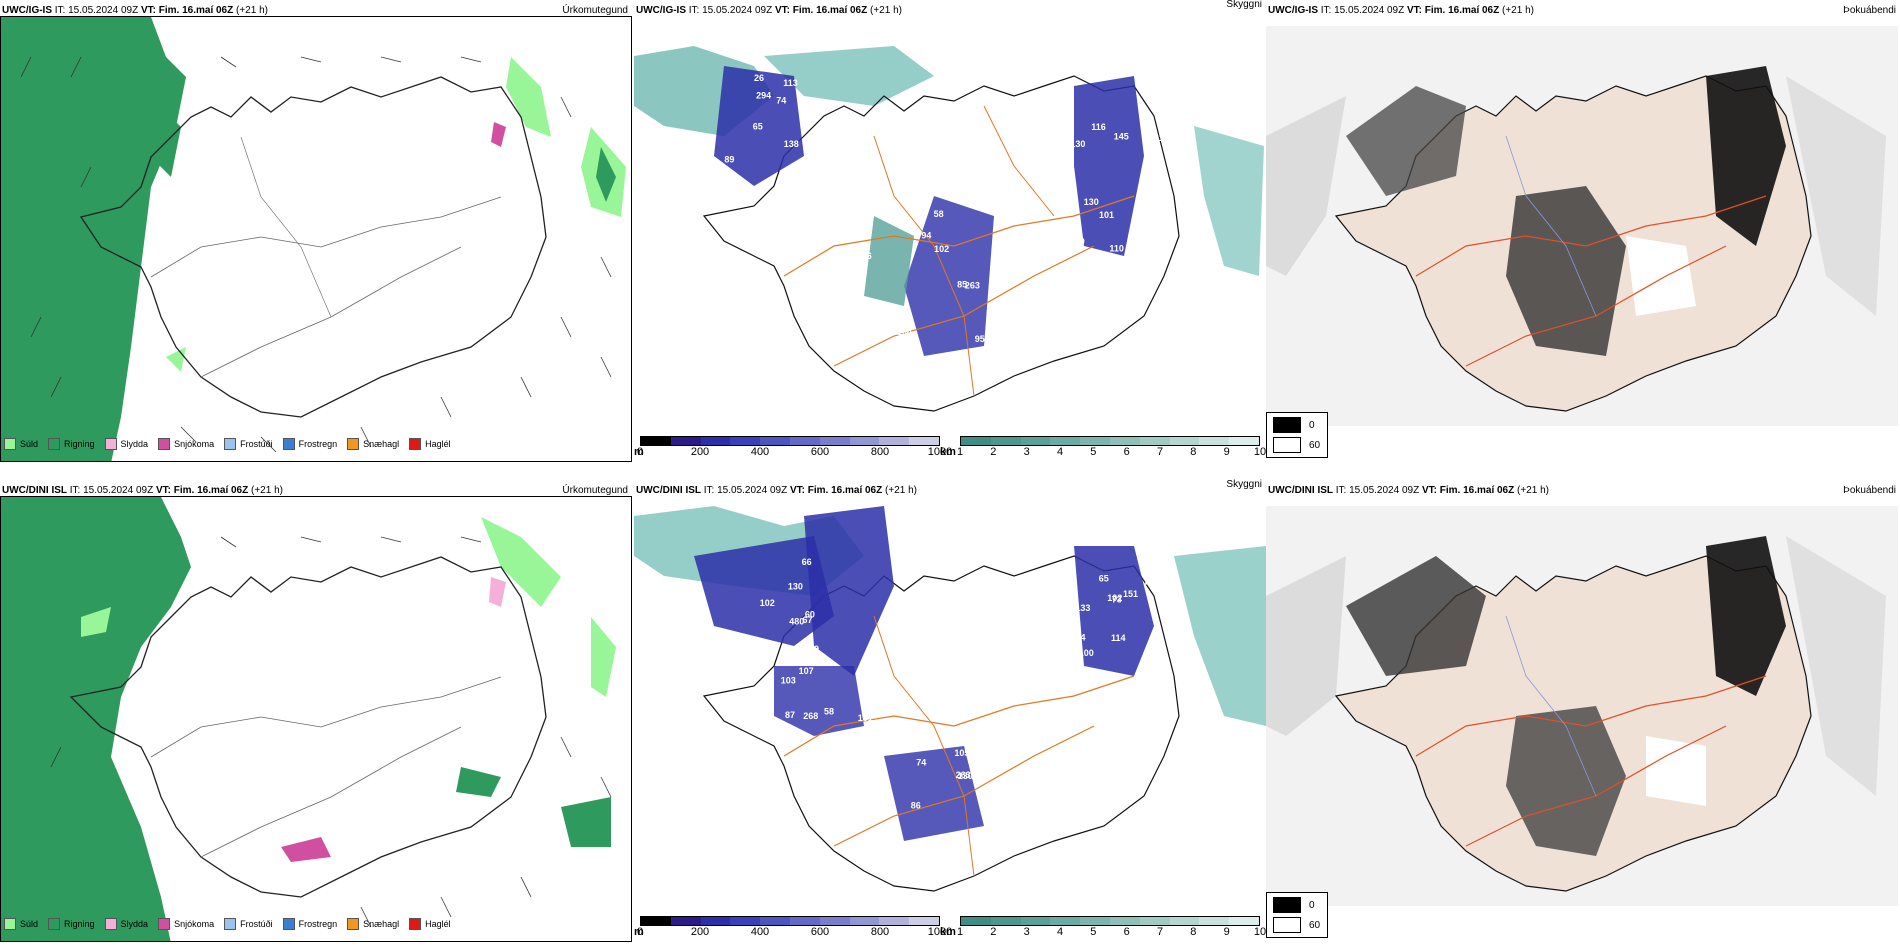 This screenshot has width=1900, height=950. Describe the element at coordinates (760, 932) in the screenshot. I see `colorbar-tick: 400` at that location.